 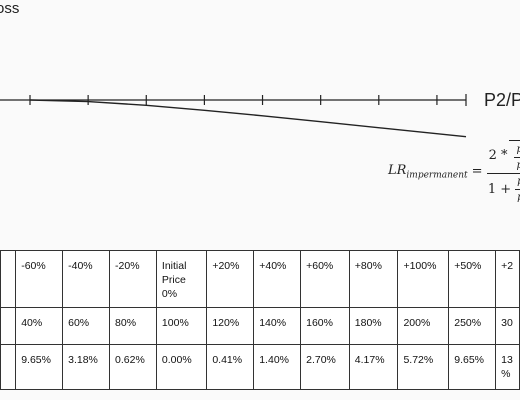 I want to click on table-cell: 140%, so click(x=277, y=326).